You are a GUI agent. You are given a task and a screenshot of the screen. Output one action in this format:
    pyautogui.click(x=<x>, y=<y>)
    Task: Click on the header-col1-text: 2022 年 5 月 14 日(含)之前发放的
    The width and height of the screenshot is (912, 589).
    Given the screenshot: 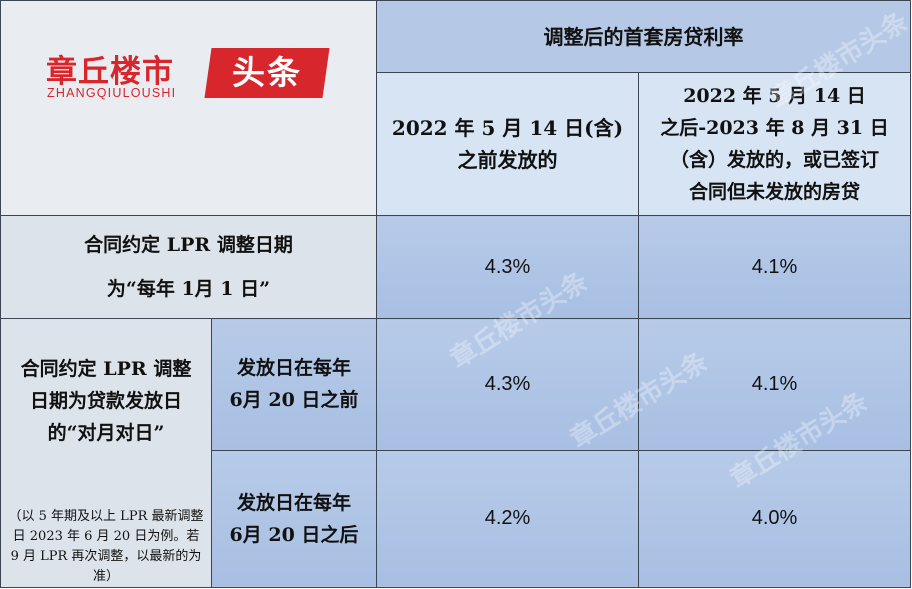 What is the action you would take?
    pyautogui.click(x=507, y=144)
    